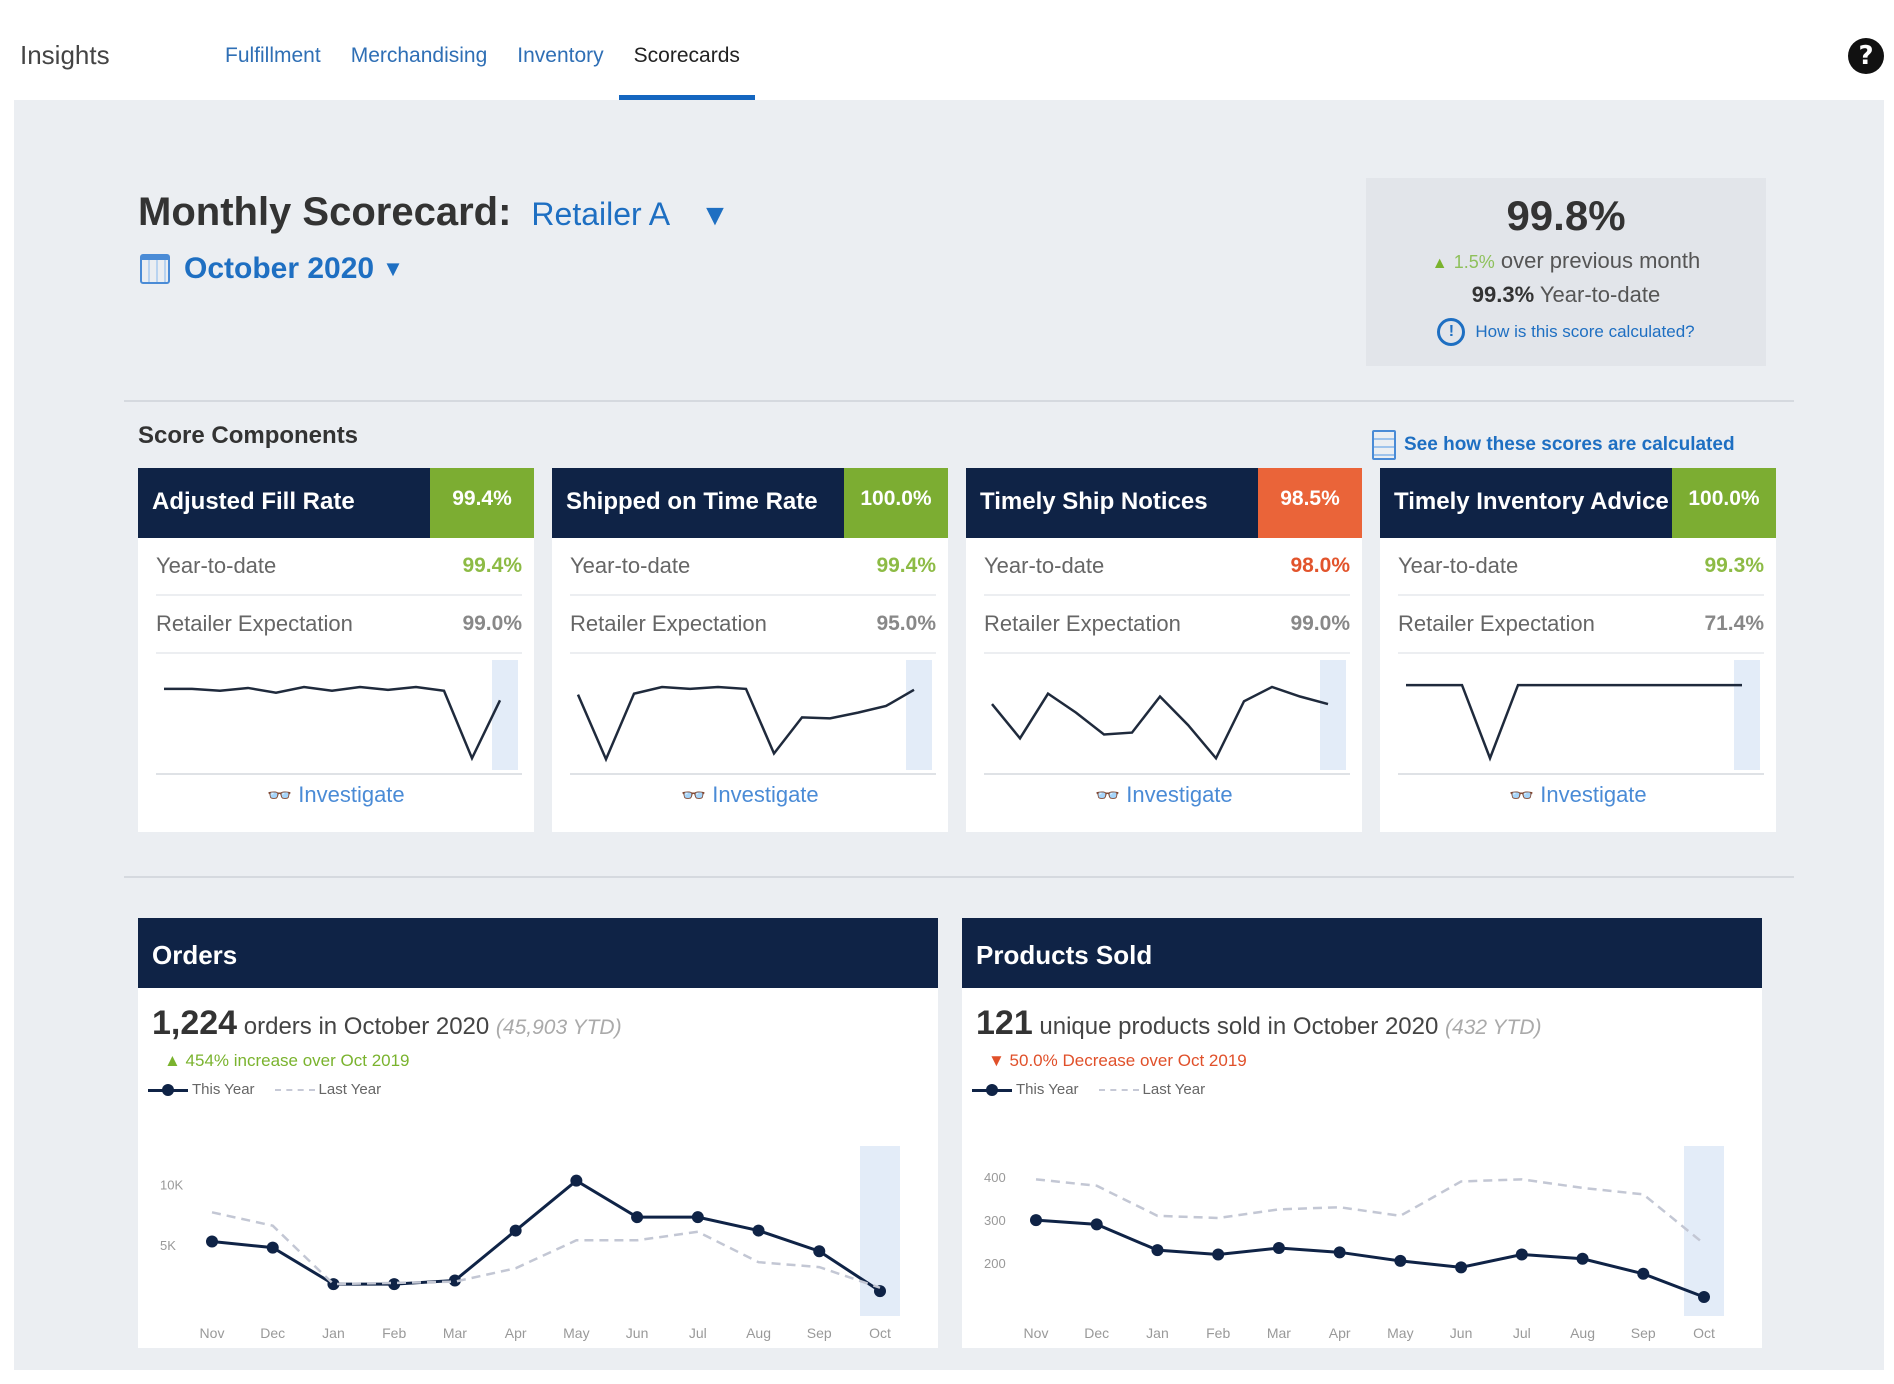  What do you see at coordinates (1866, 56) in the screenshot?
I see `help-icon: ?` at bounding box center [1866, 56].